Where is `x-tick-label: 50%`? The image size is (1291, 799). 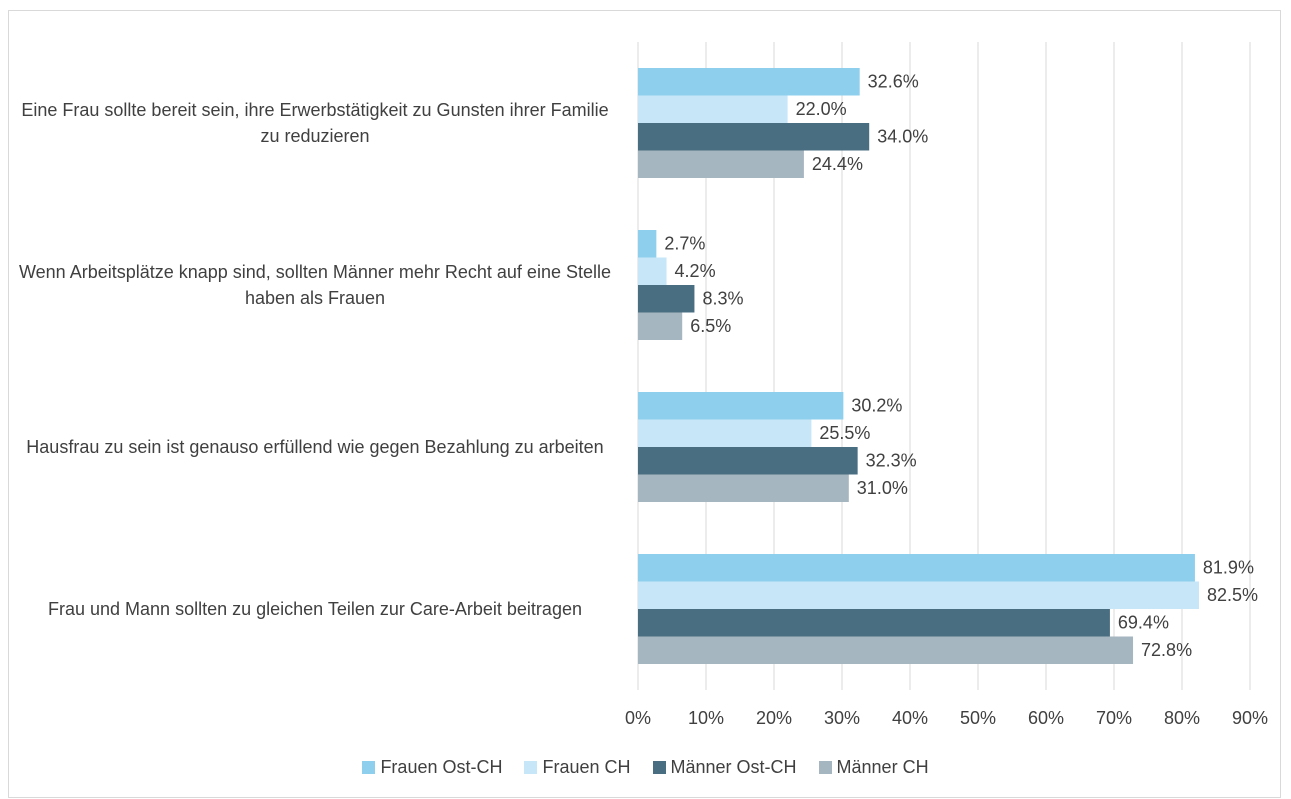 x-tick-label: 50% is located at coordinates (978, 718).